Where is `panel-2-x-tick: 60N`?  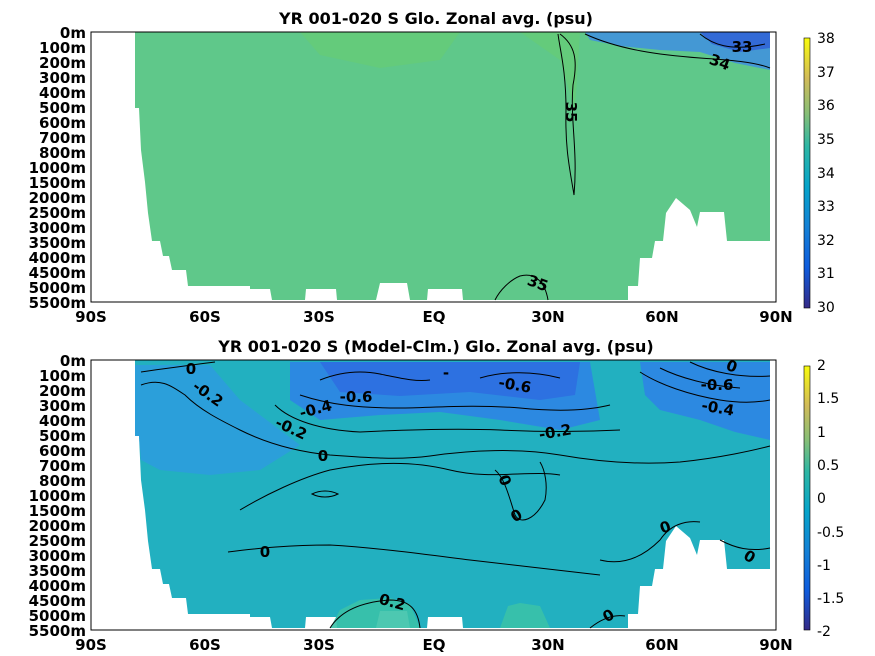
panel-2-x-tick: 60N is located at coordinates (661, 645).